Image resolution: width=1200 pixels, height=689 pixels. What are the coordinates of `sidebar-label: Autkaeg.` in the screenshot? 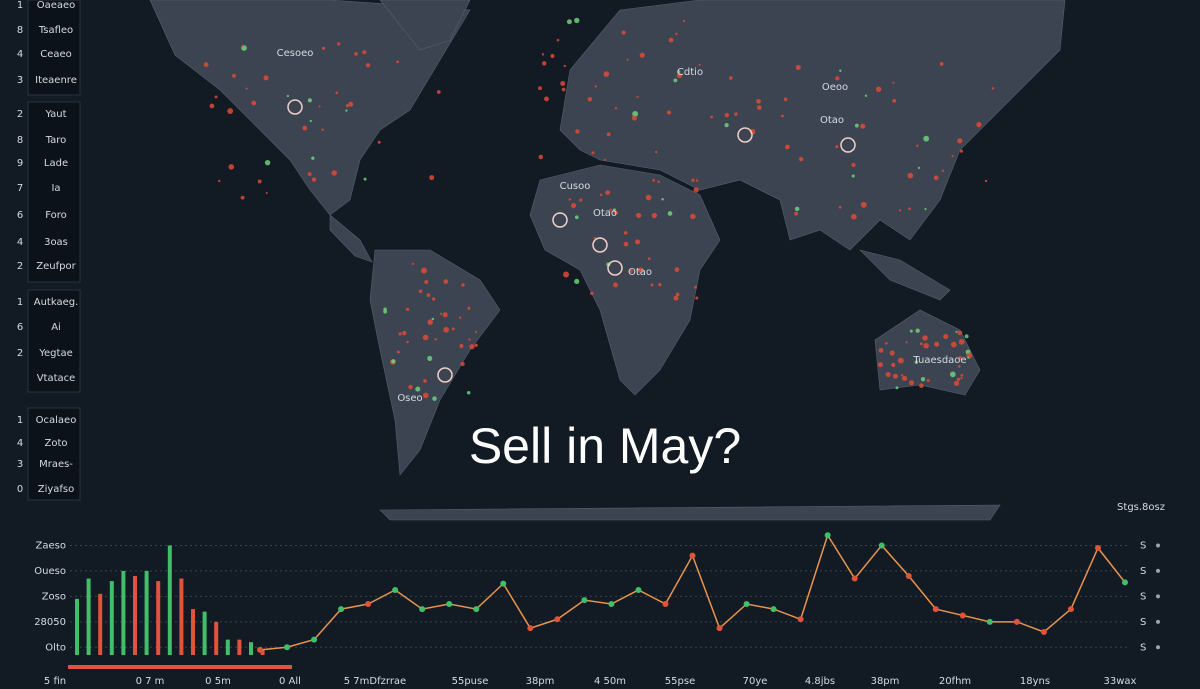 It's located at (56, 302).